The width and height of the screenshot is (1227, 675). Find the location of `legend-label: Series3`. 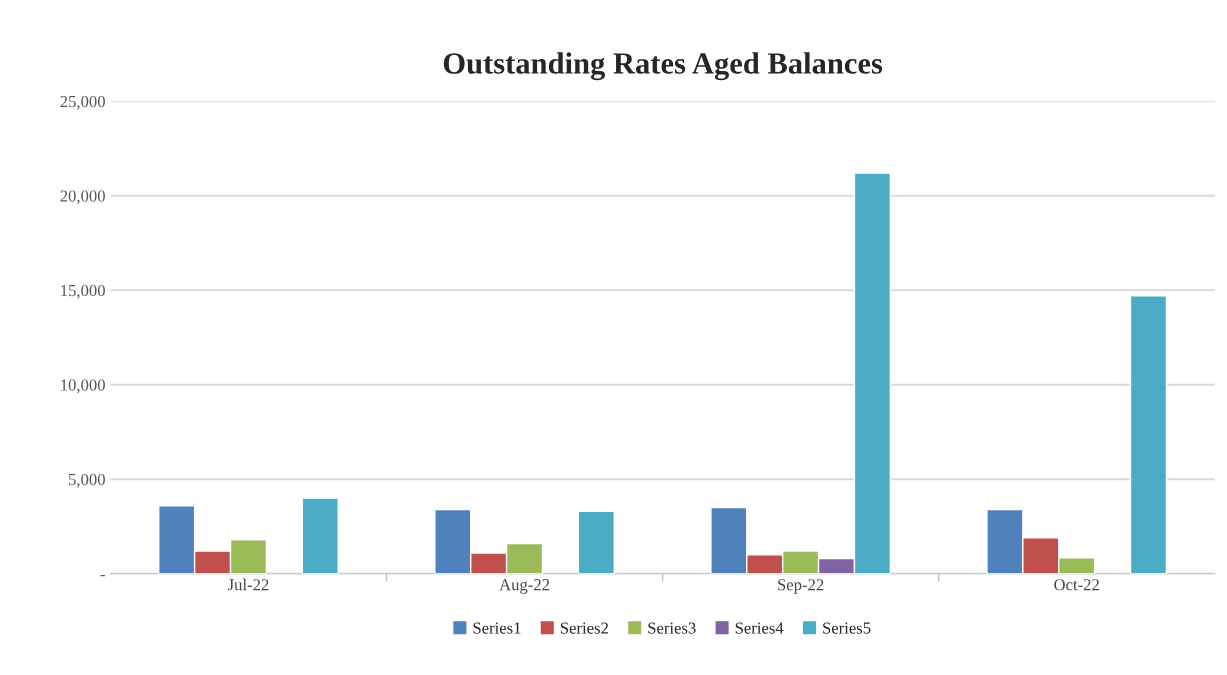

legend-label: Series3 is located at coordinates (672, 628).